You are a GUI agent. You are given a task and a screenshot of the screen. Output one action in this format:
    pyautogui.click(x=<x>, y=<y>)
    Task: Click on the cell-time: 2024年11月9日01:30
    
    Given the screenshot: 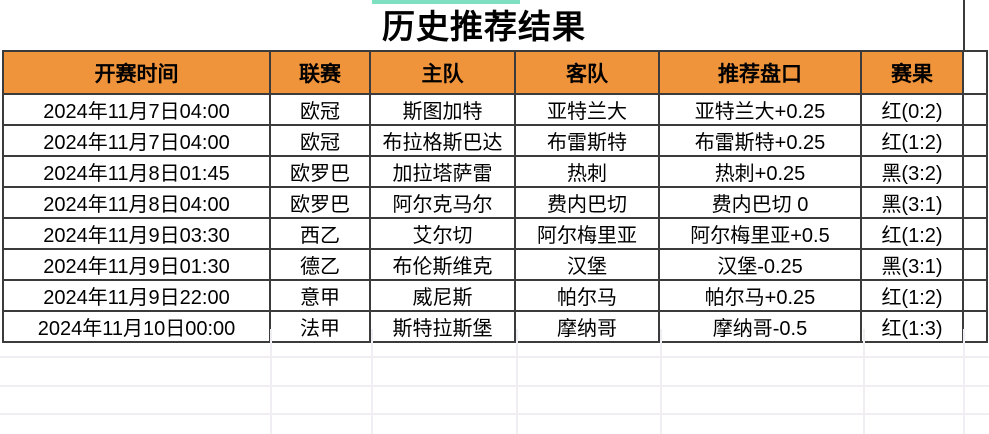 What is the action you would take?
    pyautogui.click(x=136, y=264)
    